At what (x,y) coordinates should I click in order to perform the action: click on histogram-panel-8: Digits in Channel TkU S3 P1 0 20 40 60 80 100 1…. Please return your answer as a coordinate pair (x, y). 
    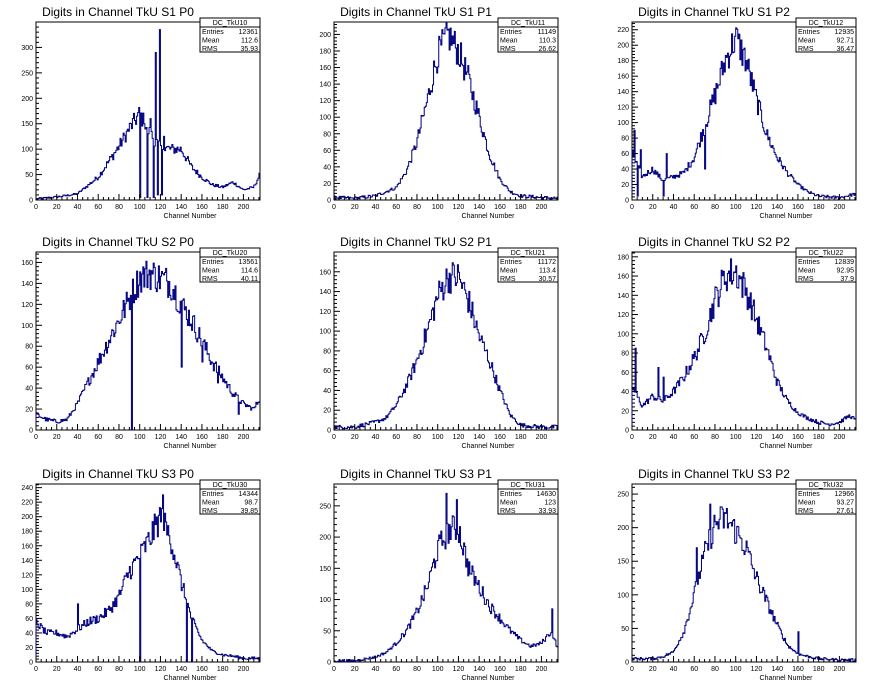
    Looking at the image, I should click on (439, 574).